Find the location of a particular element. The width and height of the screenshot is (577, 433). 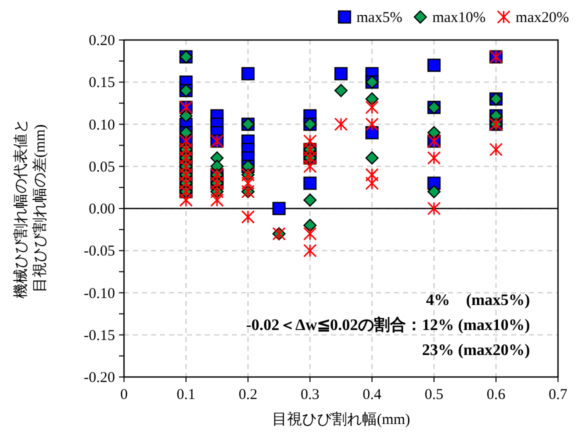

y-axis-title: 機械ひび割れ幅の代表値と目視ひび割れ幅の差(mm) is located at coordinates (30, 208).